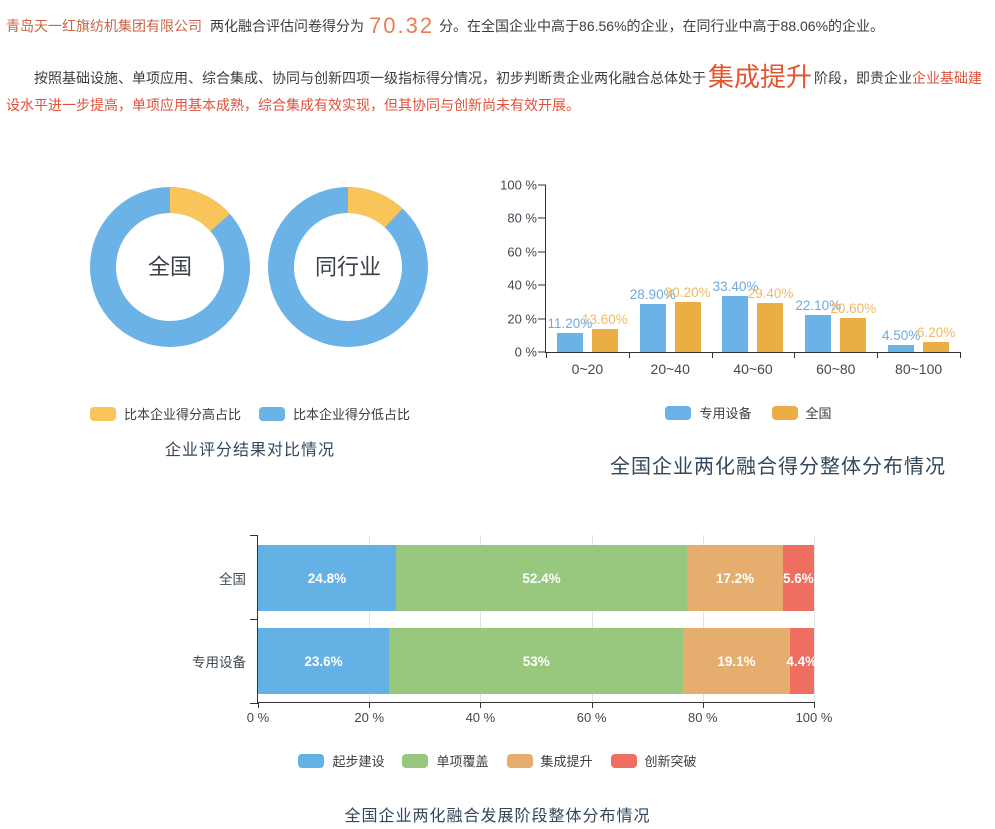  Describe the element at coordinates (518, 185) in the screenshot. I see `y-axis-label: 100 %` at that location.